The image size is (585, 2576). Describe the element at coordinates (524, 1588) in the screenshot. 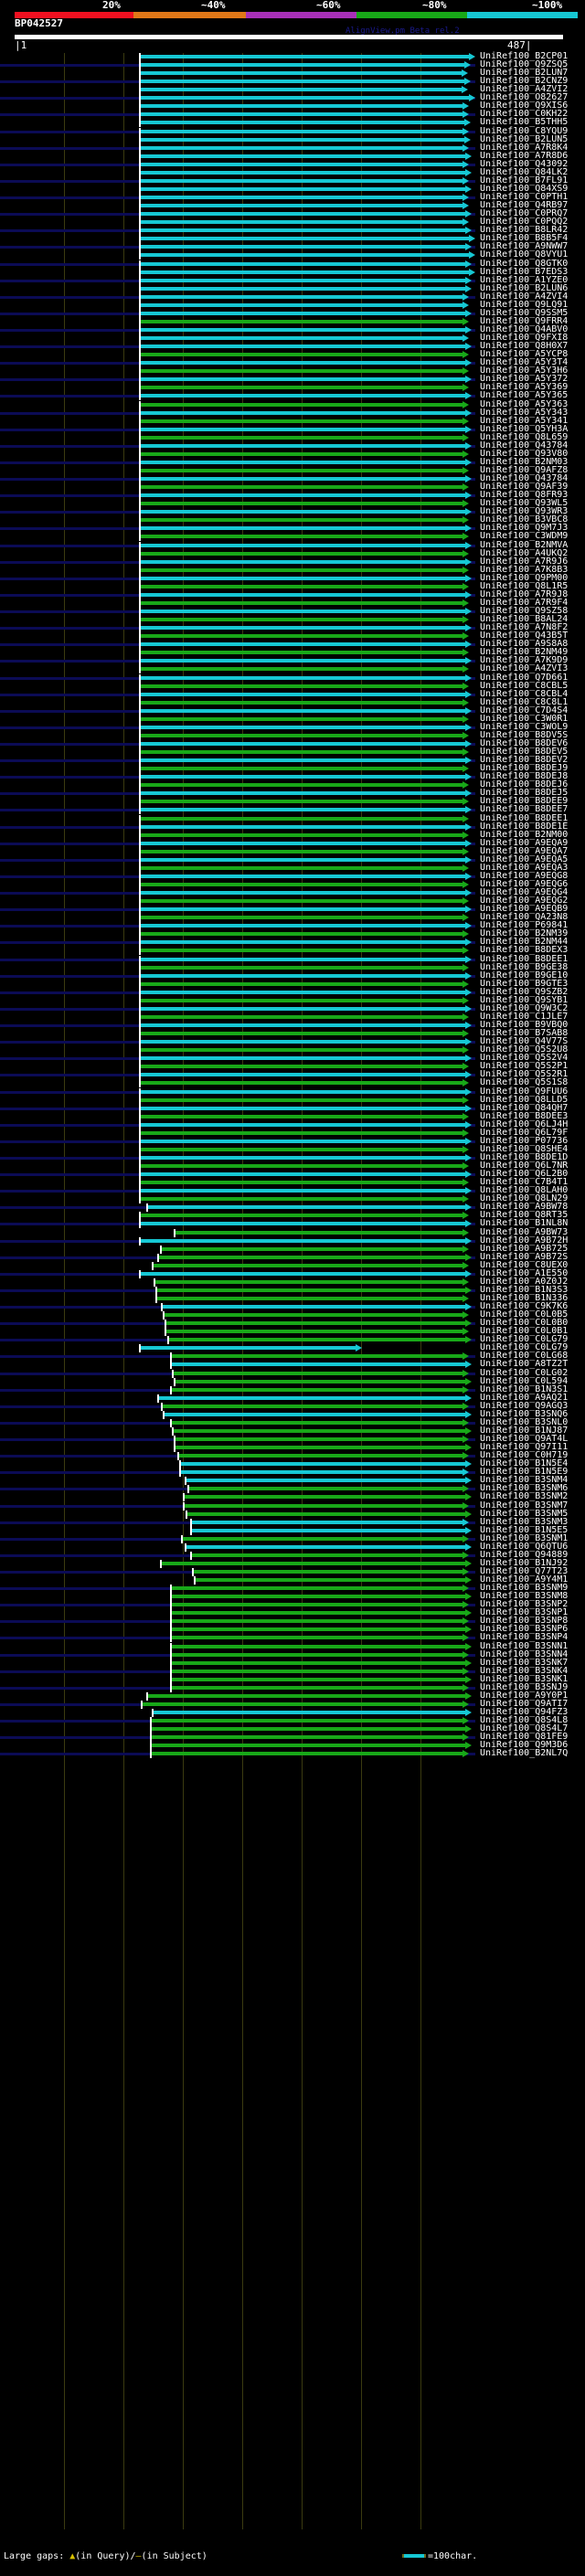

I see `hit-accession-label: UniRef100_B3SNM9` at that location.